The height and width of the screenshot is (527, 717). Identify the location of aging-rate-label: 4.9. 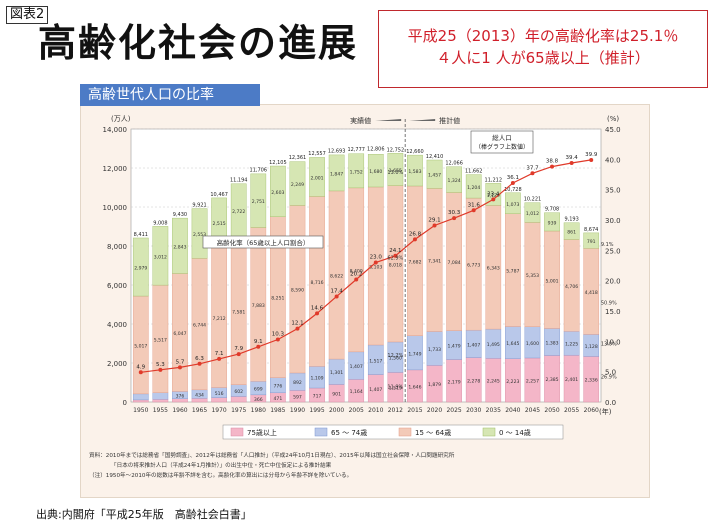
(140, 367).